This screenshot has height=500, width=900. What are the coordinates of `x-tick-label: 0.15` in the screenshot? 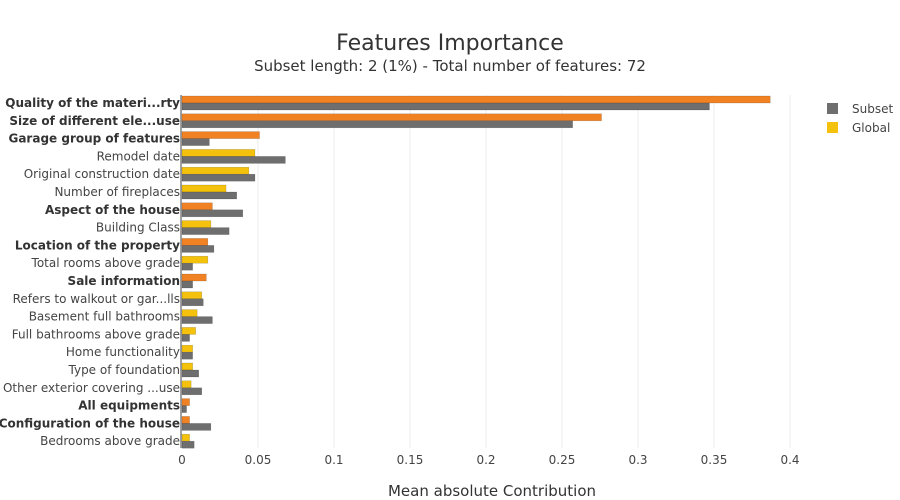 It's located at (410, 460).